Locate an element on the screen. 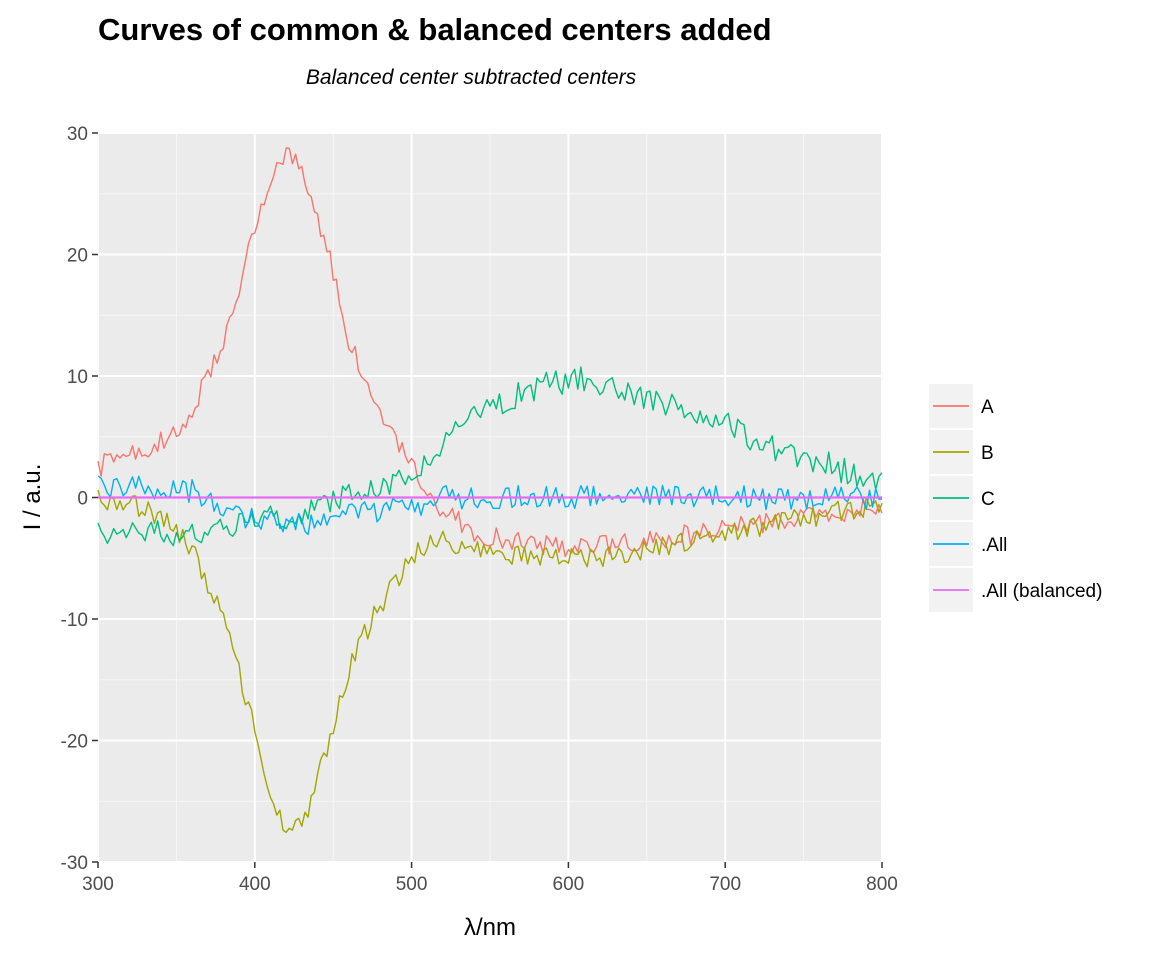  x-tick-label: 300 is located at coordinates (98, 884).